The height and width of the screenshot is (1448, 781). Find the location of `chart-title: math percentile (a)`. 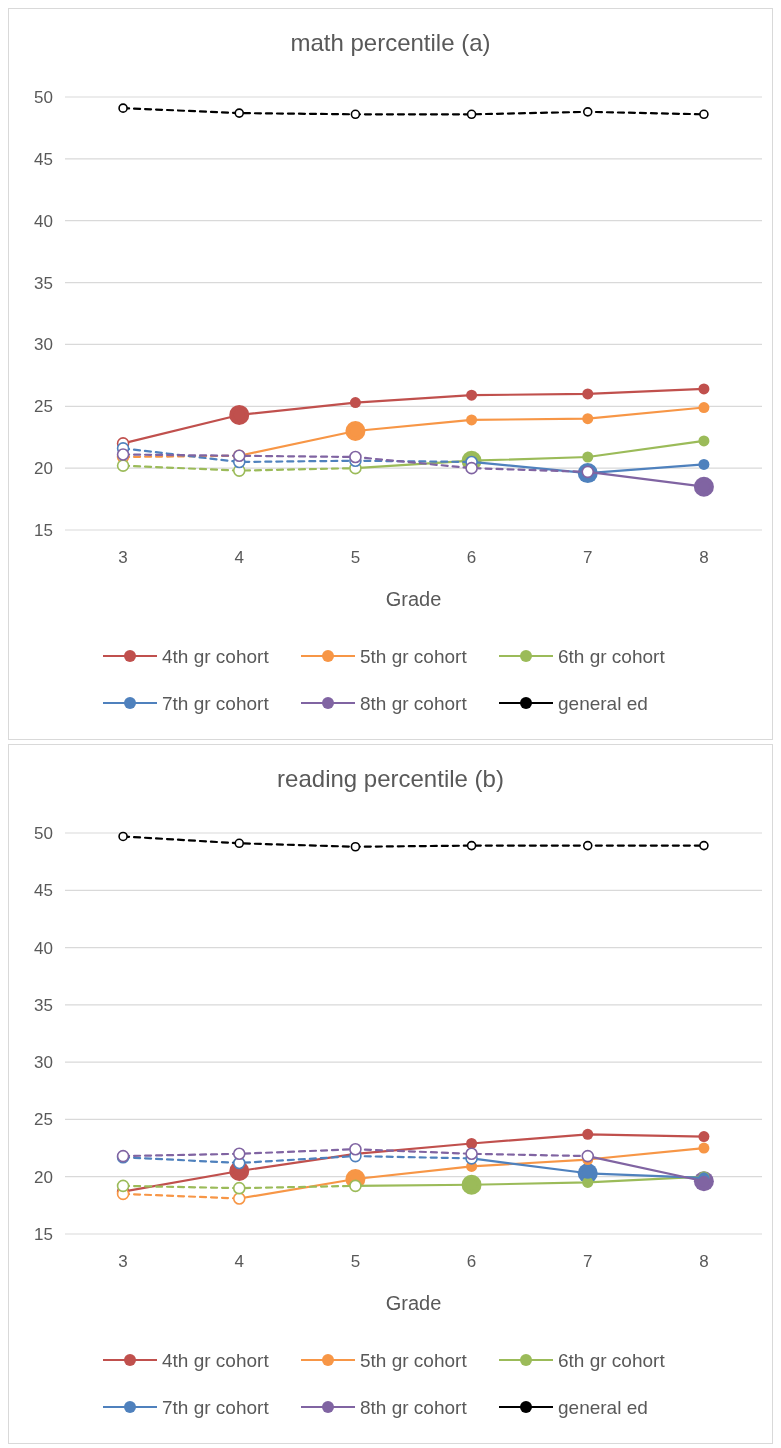

chart-title: math percentile (a) is located at coordinates (390, 42).